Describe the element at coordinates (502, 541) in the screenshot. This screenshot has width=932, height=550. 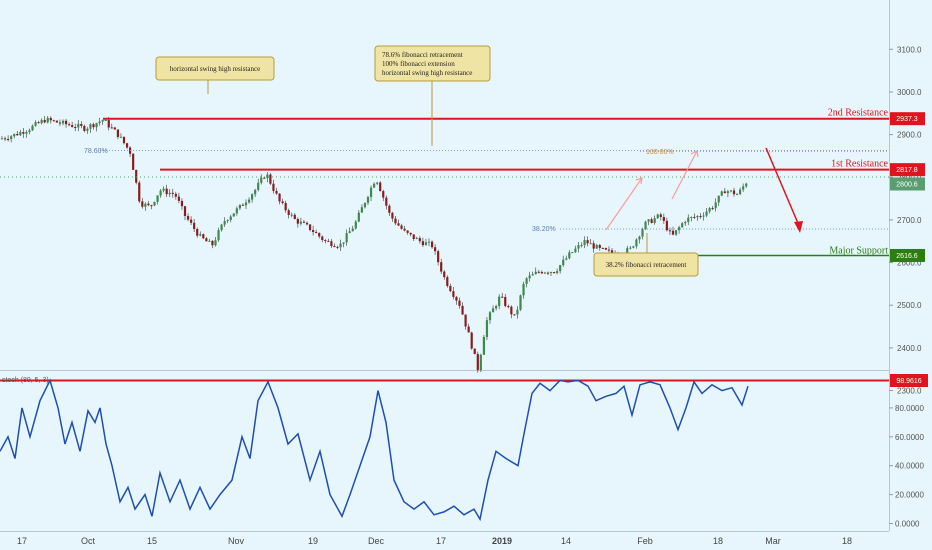
I see `time-tick-label: 2019` at that location.